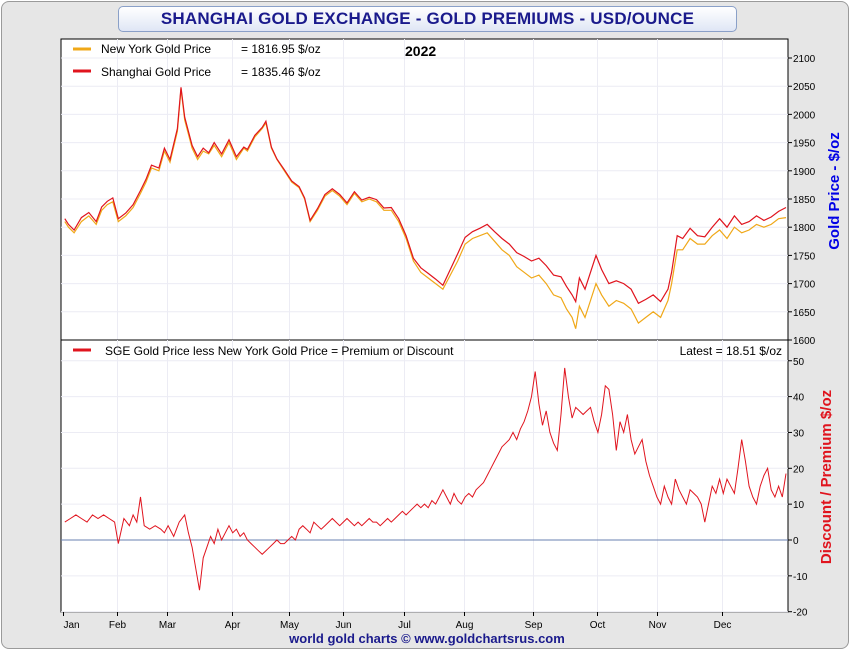 Image resolution: width=850 pixels, height=650 pixels. What do you see at coordinates (281, 49) in the screenshot?
I see `legend-value-new-york: = 1816.95 $/oz` at bounding box center [281, 49].